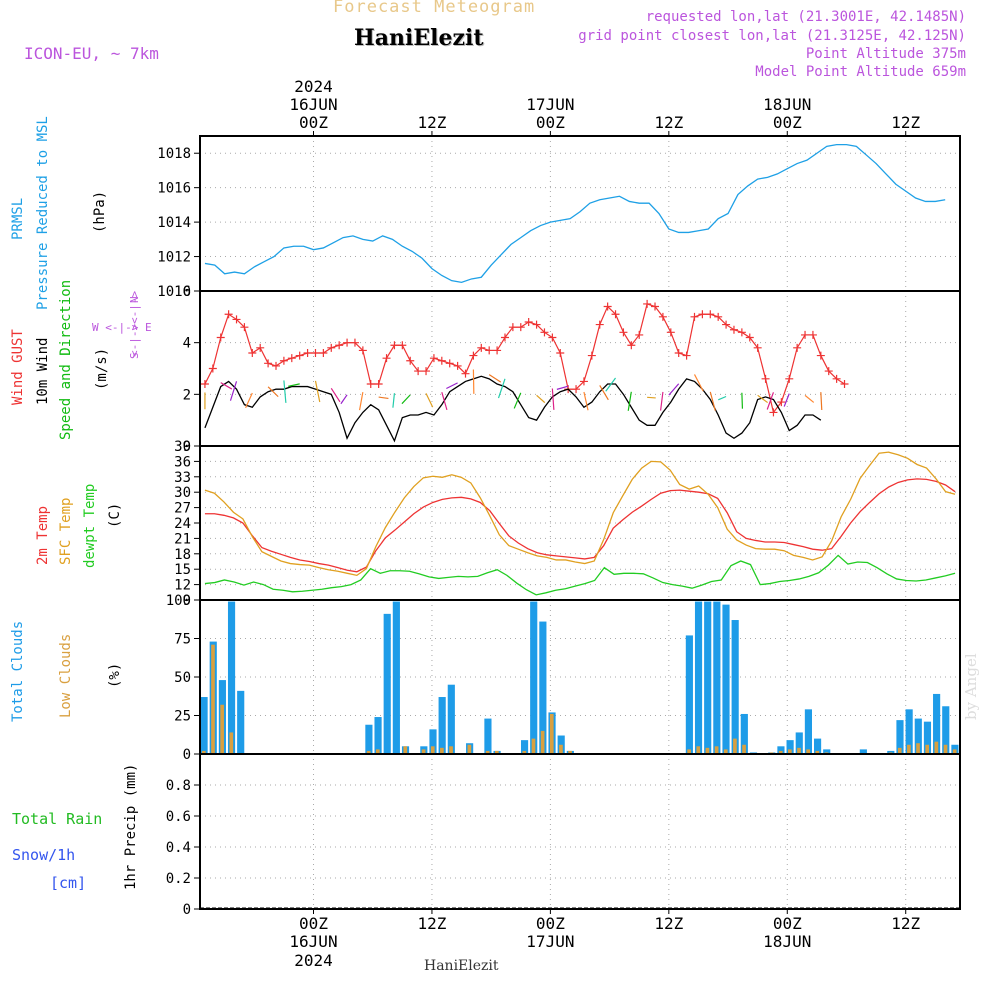 The width and height of the screenshot is (1000, 1000). I want to click on wind-gust-label: Wind GUST, so click(18, 367).